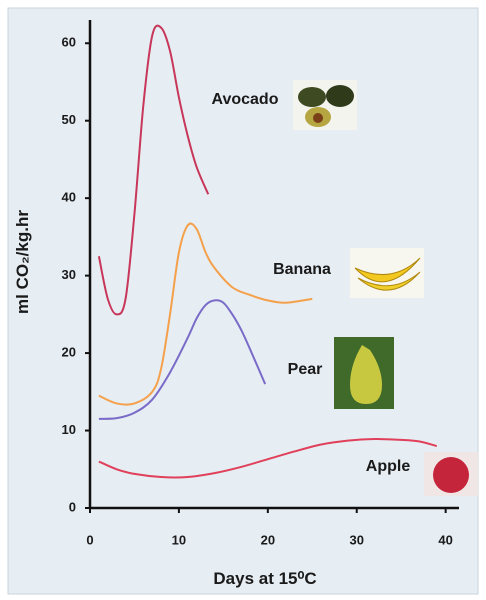 Image resolution: width=486 pixels, height=600 pixels. I want to click on y-tick-label: 50, so click(69, 119).